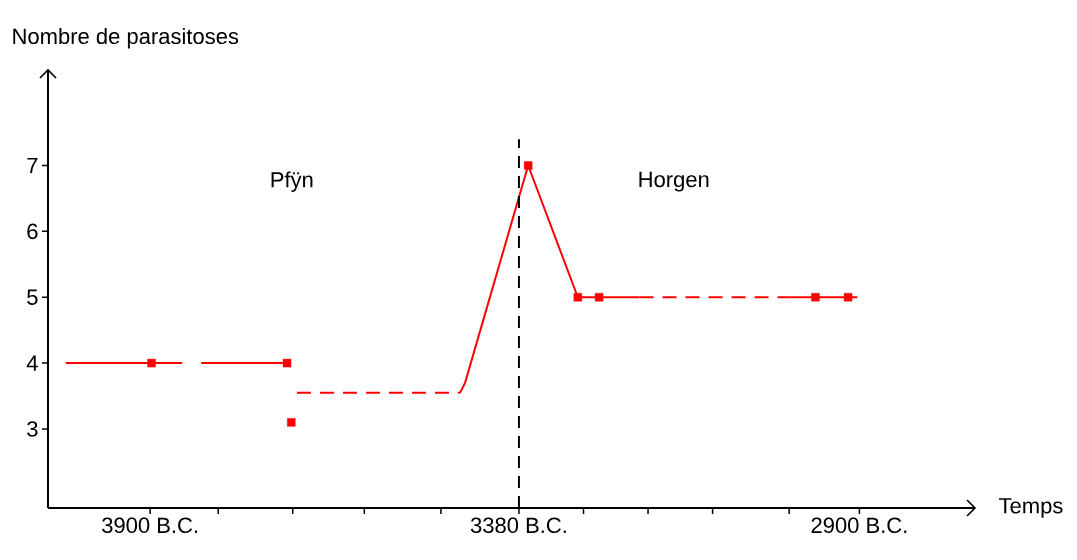 The height and width of the screenshot is (560, 1077). I want to click on y-tick-label: 7, so click(32, 165).